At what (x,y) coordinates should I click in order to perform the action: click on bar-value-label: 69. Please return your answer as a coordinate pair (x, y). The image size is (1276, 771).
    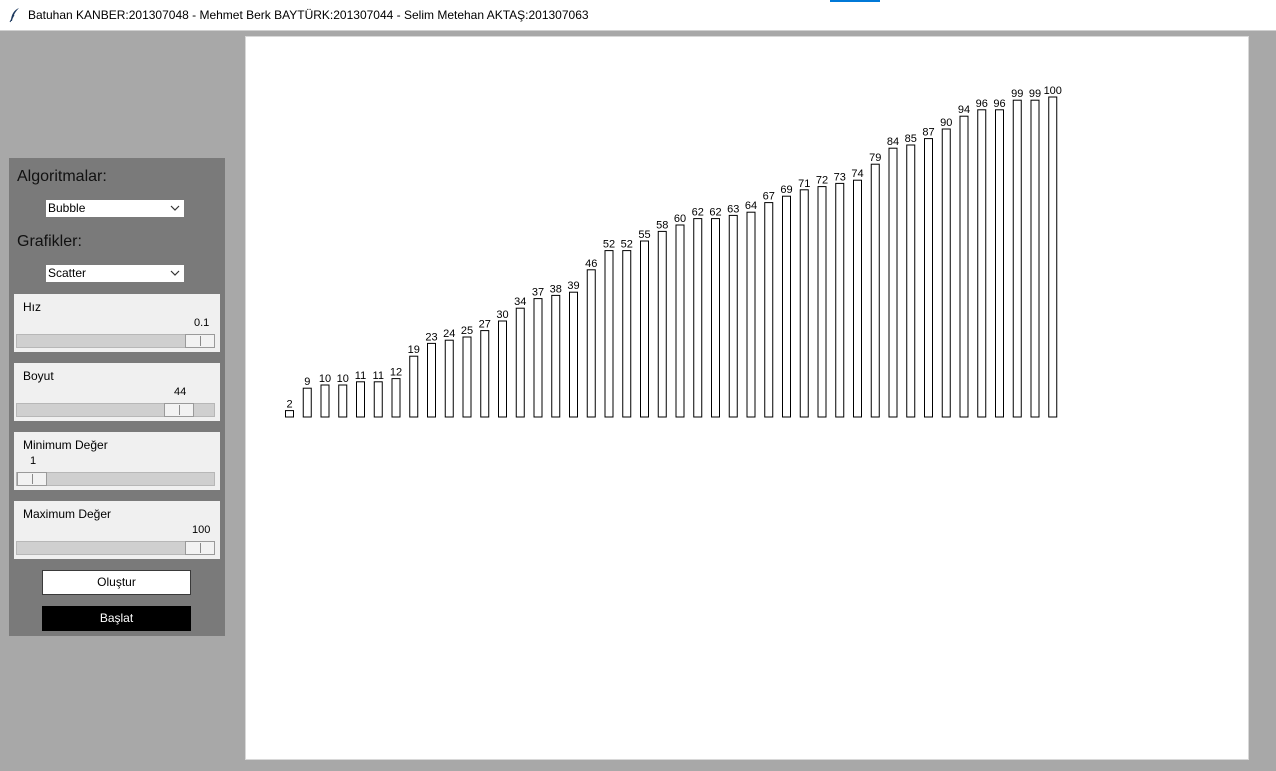
    Looking at the image, I should click on (786, 190).